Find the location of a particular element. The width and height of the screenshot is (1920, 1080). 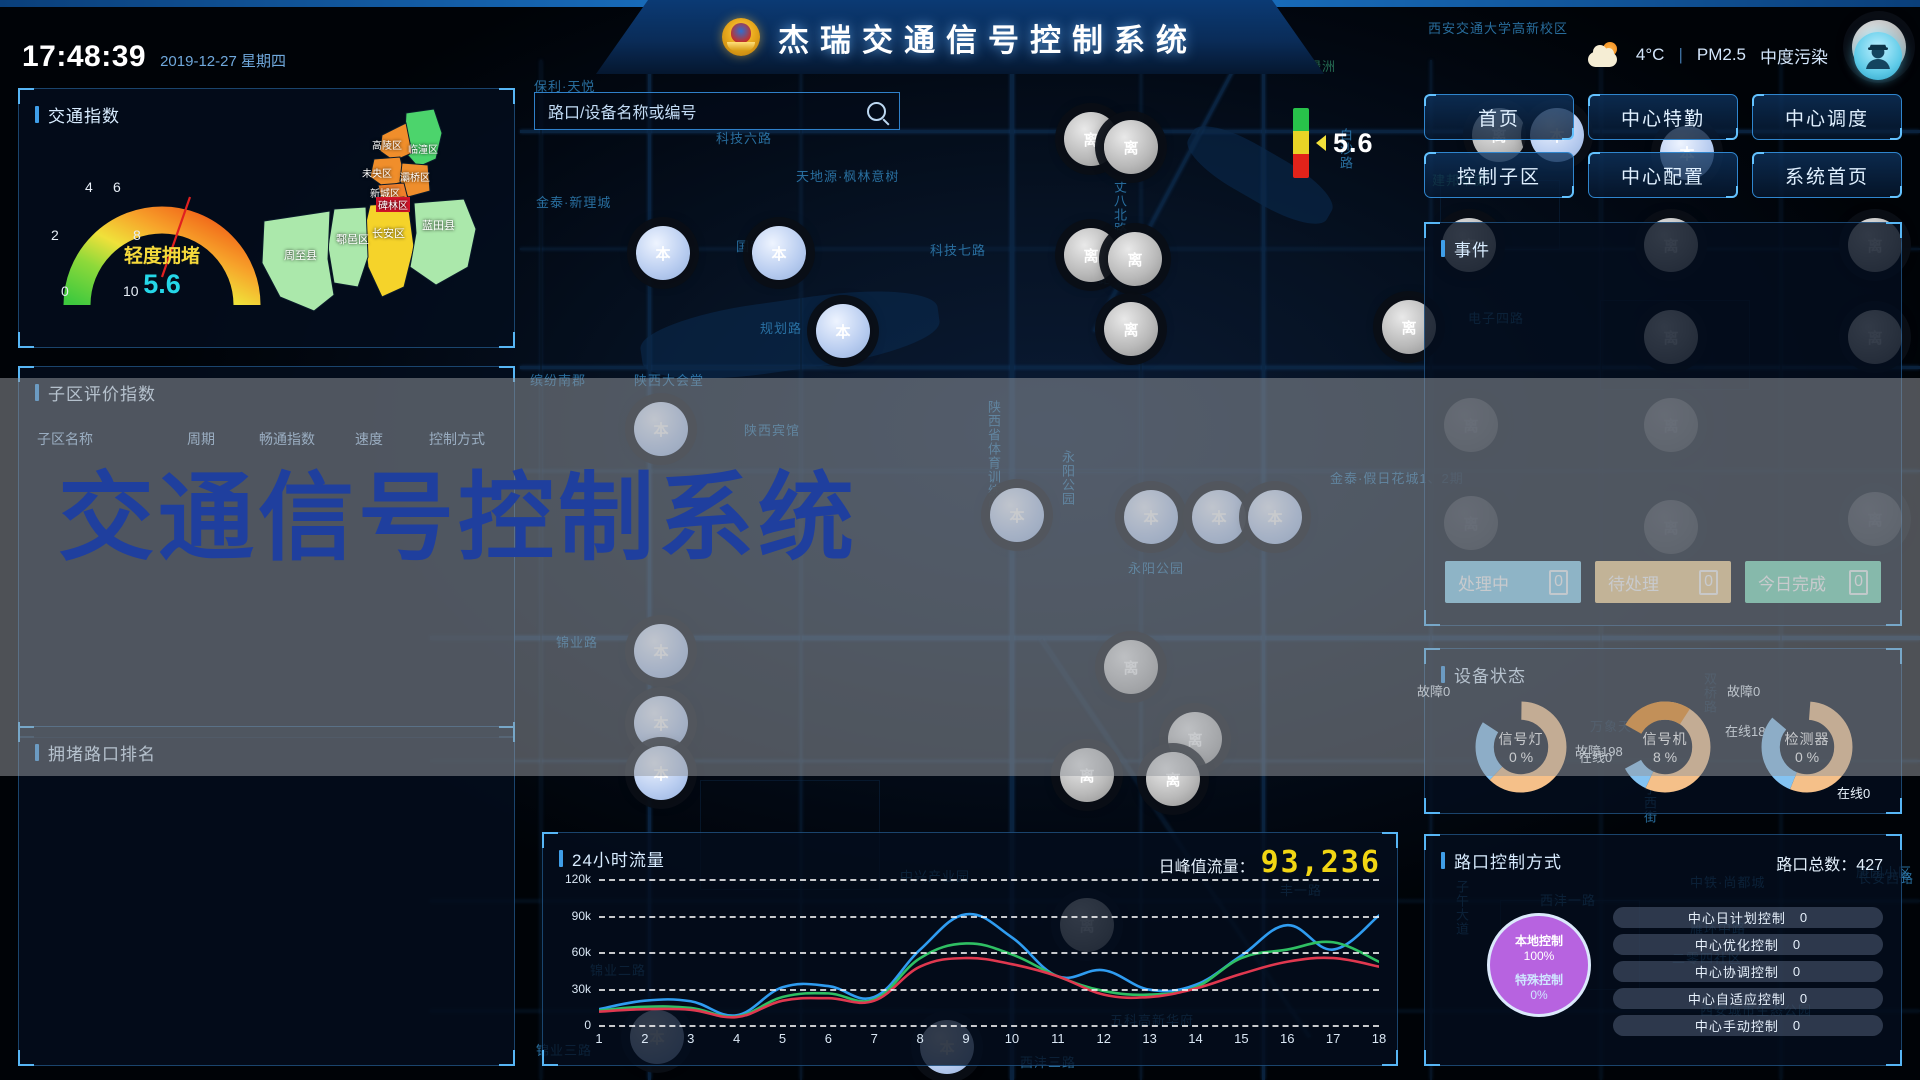

control-mode-row-adaptive: 中心自适应控制 0 is located at coordinates (1748, 998).